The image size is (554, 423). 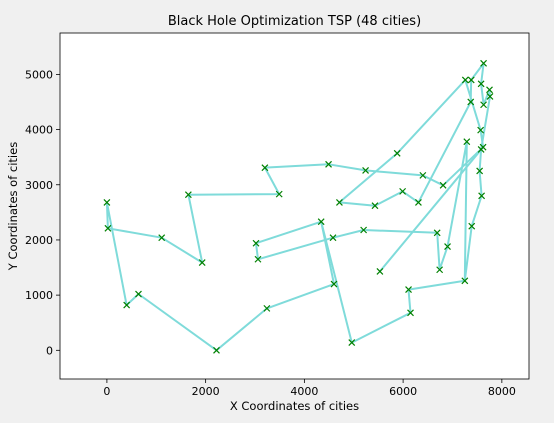 I want to click on y-tick-label: 1000, so click(x=39, y=295).